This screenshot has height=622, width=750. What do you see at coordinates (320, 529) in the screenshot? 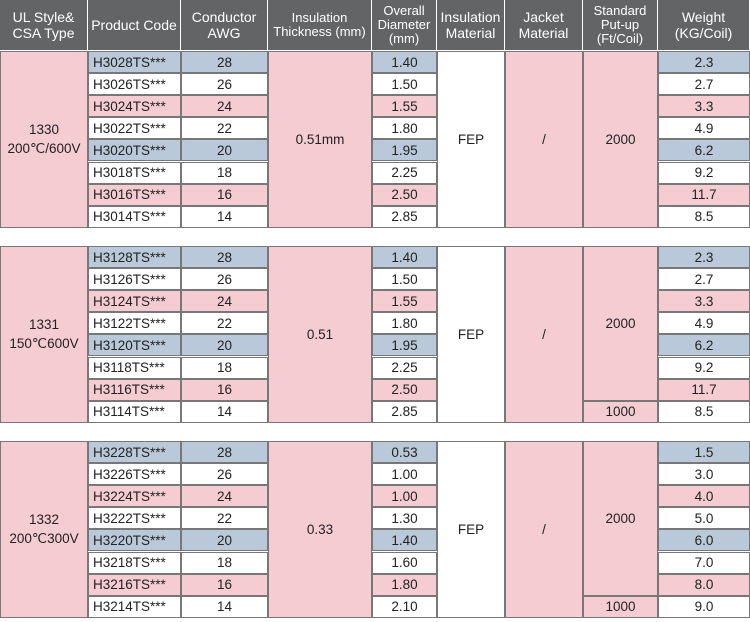
I see `insulation-thickness: 0.33` at bounding box center [320, 529].